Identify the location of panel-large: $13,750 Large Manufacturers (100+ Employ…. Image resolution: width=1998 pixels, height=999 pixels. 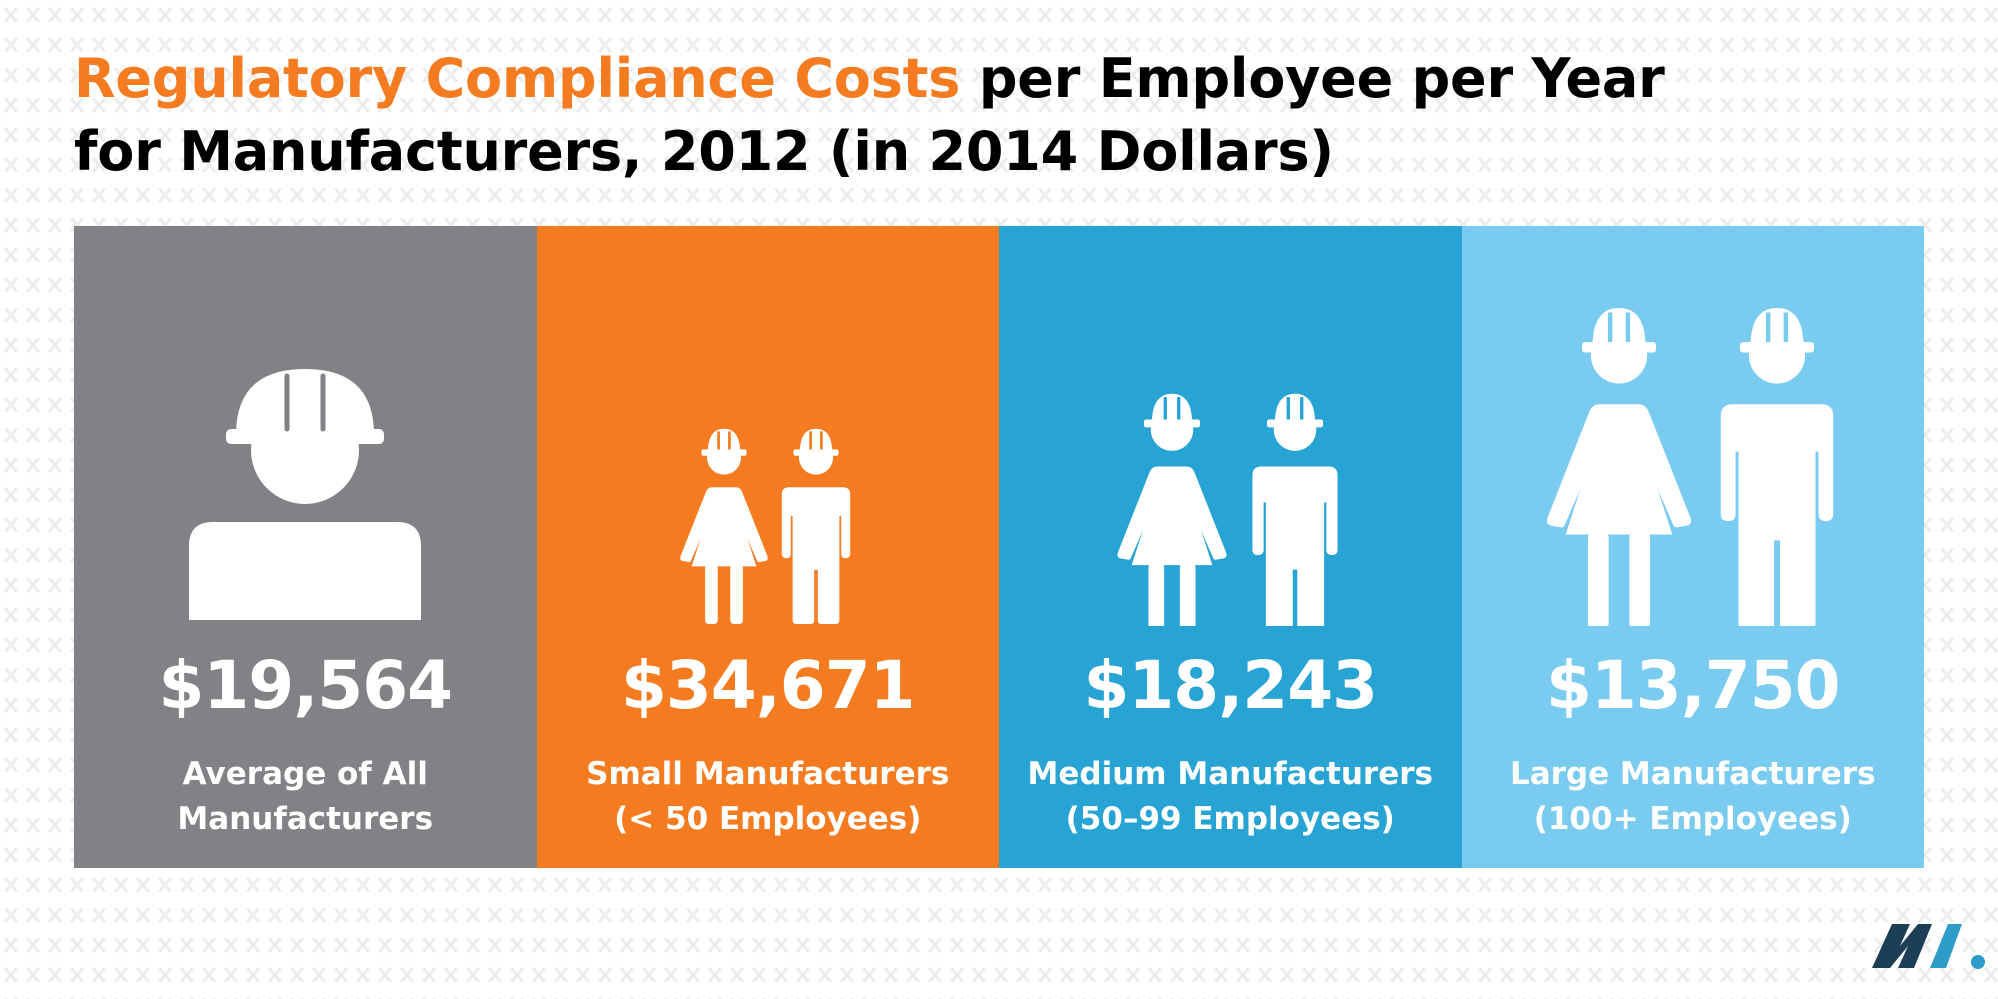
(1693, 547).